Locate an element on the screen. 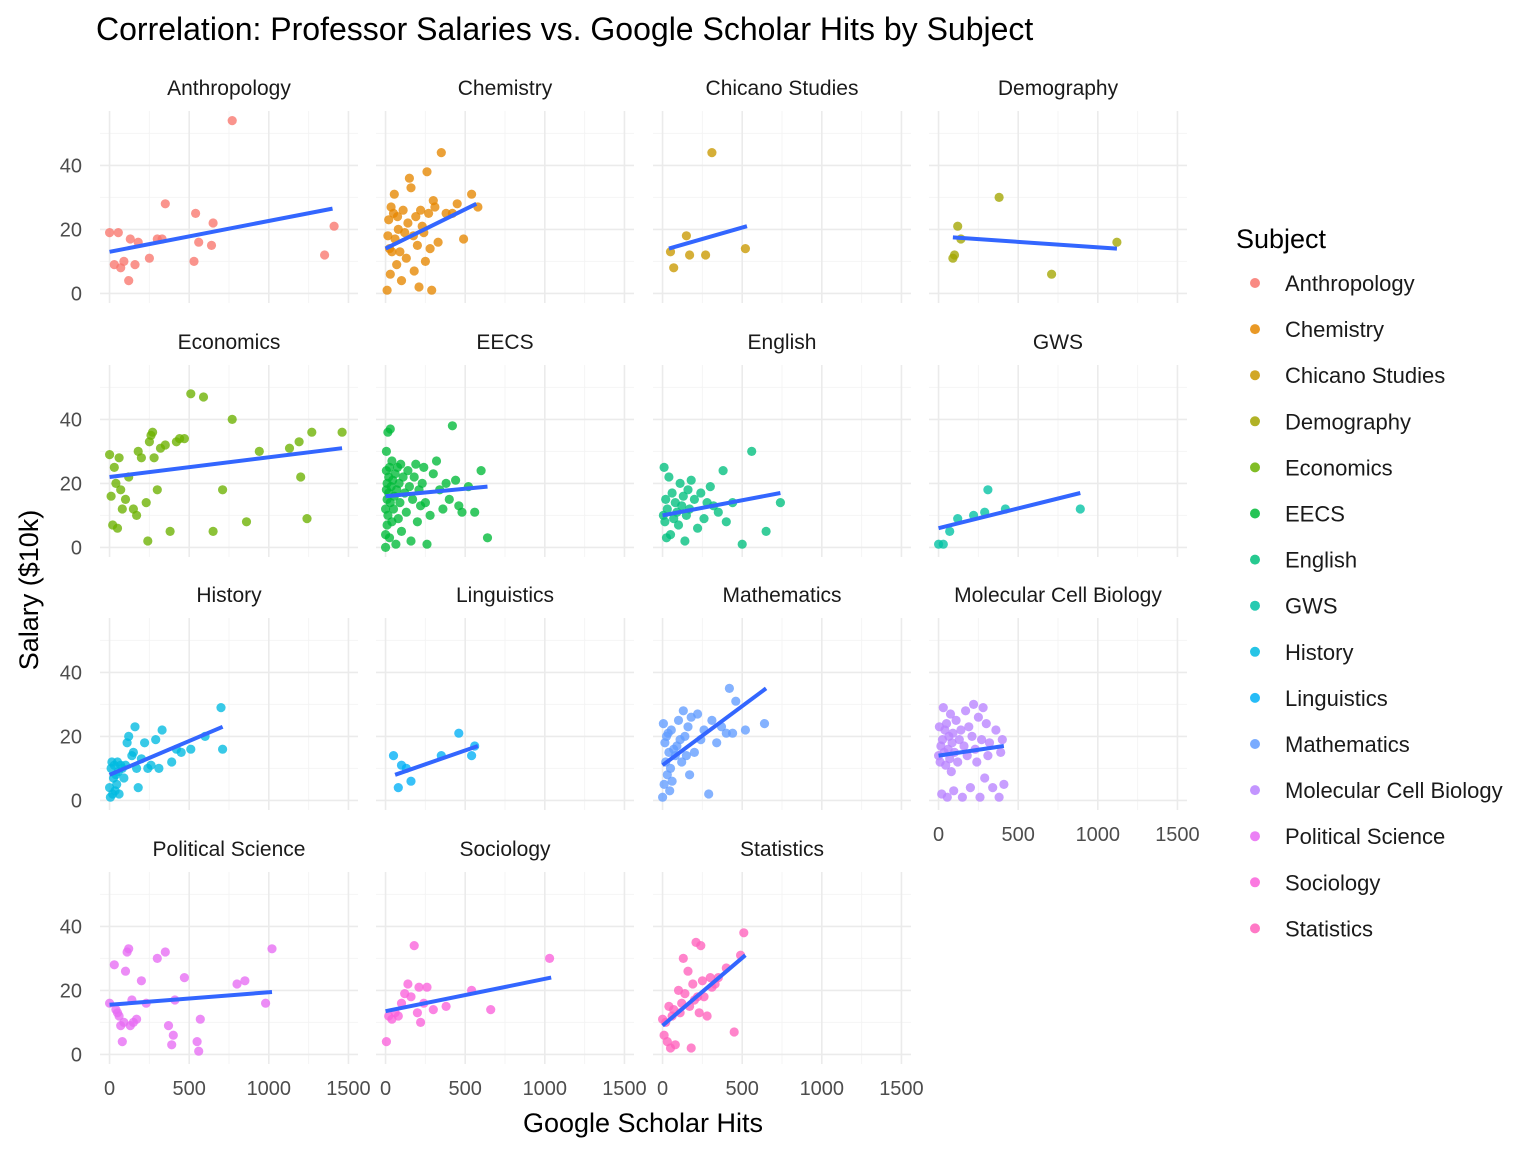 This screenshot has height=1152, width=1536. legend-label-english: English is located at coordinates (1321, 560).